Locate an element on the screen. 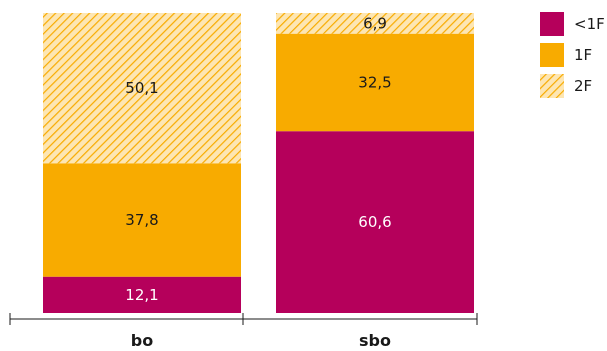 The height and width of the screenshot is (351, 607). data-label-bo-0: 12,1 is located at coordinates (141, 295).